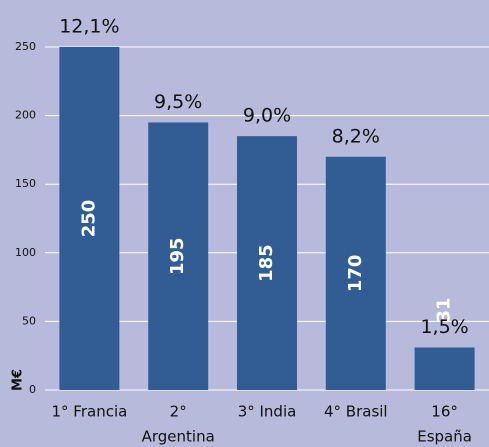 The height and width of the screenshot is (447, 489). What do you see at coordinates (356, 412) in the screenshot?
I see `x-tick-label: 4° Brasil` at bounding box center [356, 412].